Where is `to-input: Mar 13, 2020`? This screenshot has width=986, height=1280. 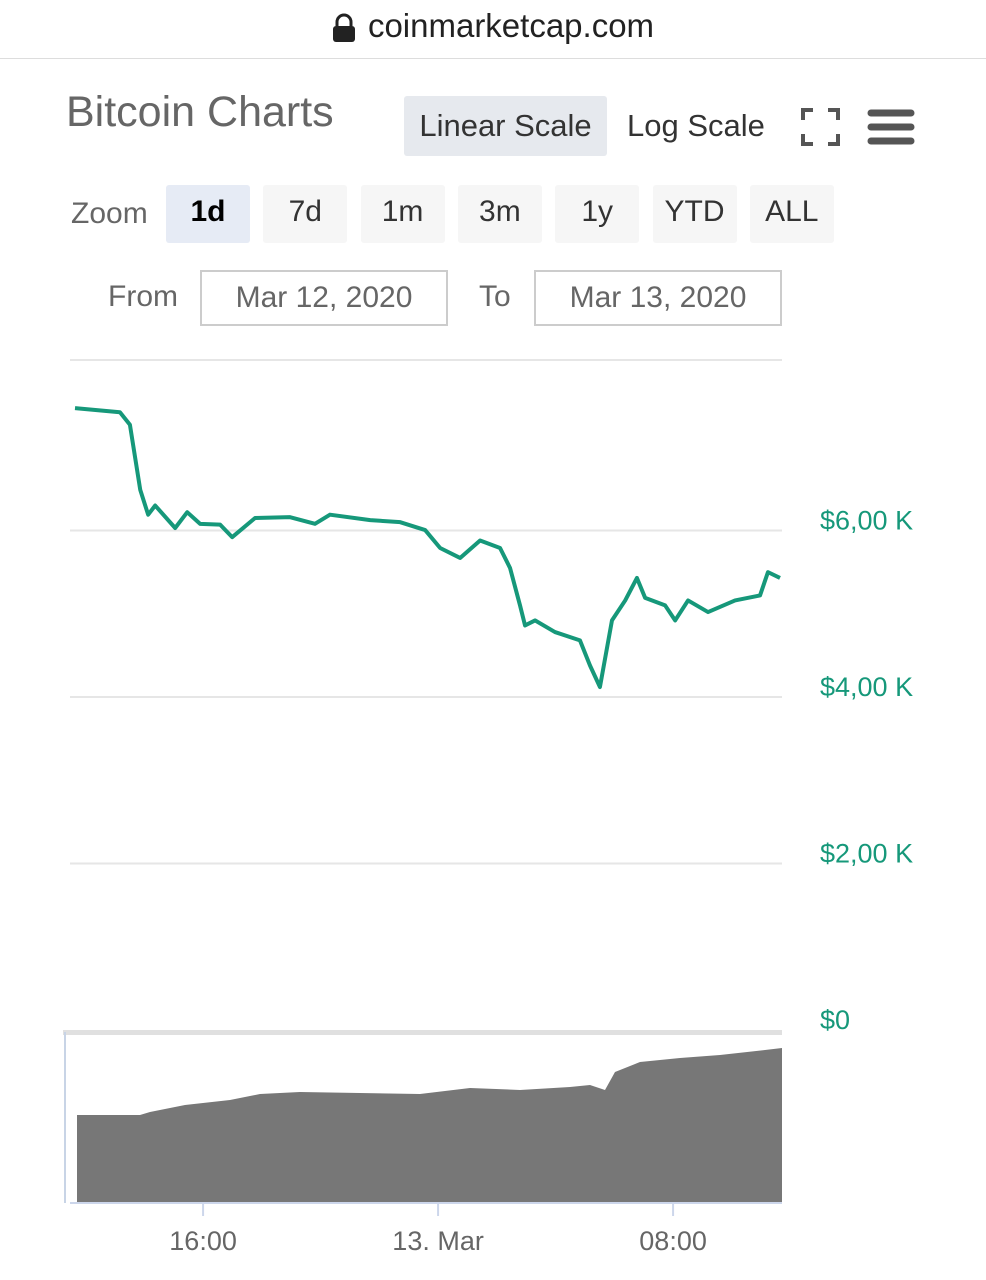 to-input: Mar 13, 2020 is located at coordinates (658, 298).